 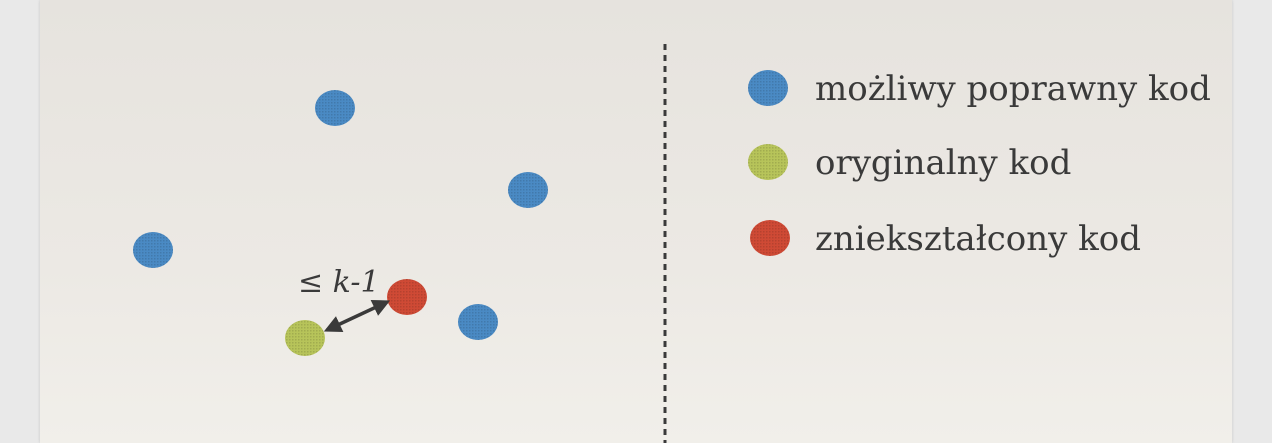 I want to click on legend-label-corrupted: zniekształcony kod, so click(x=978, y=239).